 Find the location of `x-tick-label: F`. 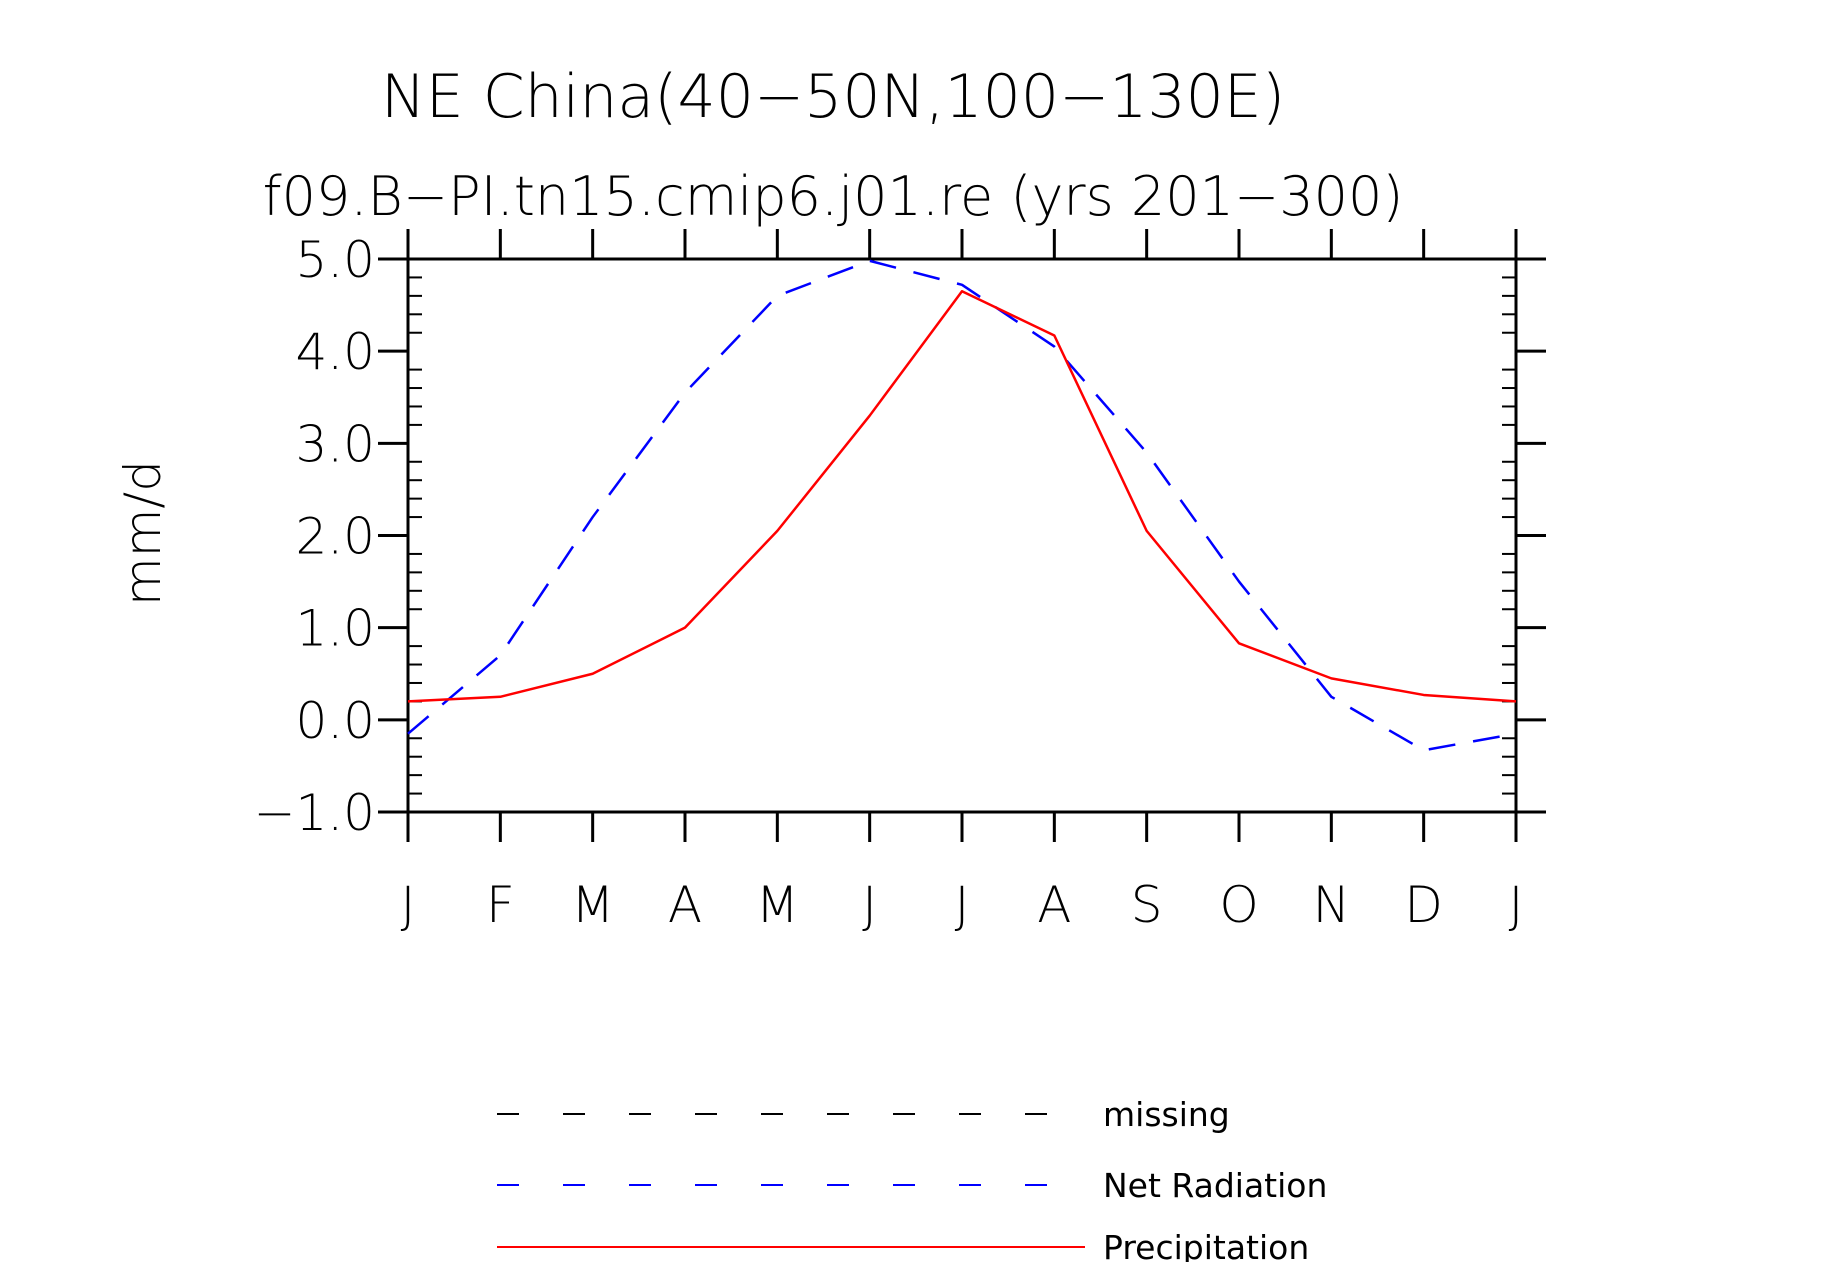

x-tick-label: F is located at coordinates (500, 905).